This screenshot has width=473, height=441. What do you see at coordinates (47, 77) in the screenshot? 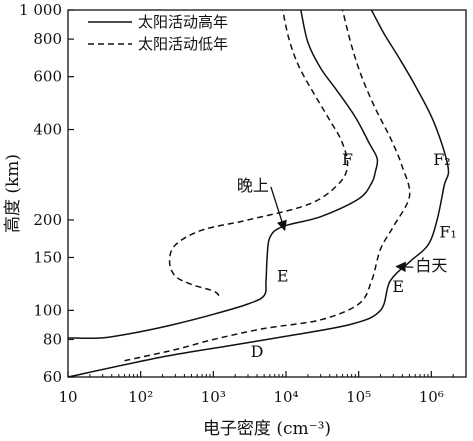
I see `y-tick-label: 600` at bounding box center [47, 77].